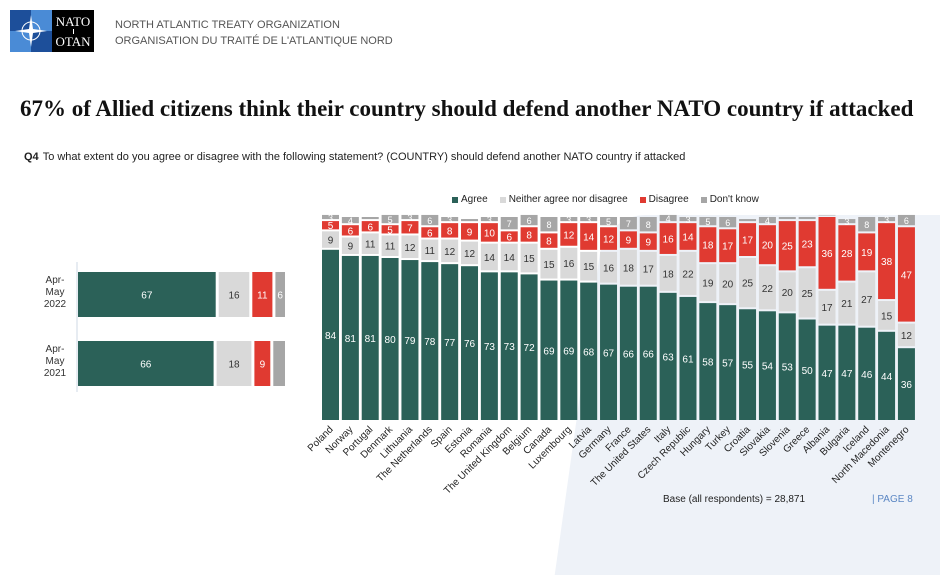 The image size is (940, 575). I want to click on data-label: 46, so click(867, 375).